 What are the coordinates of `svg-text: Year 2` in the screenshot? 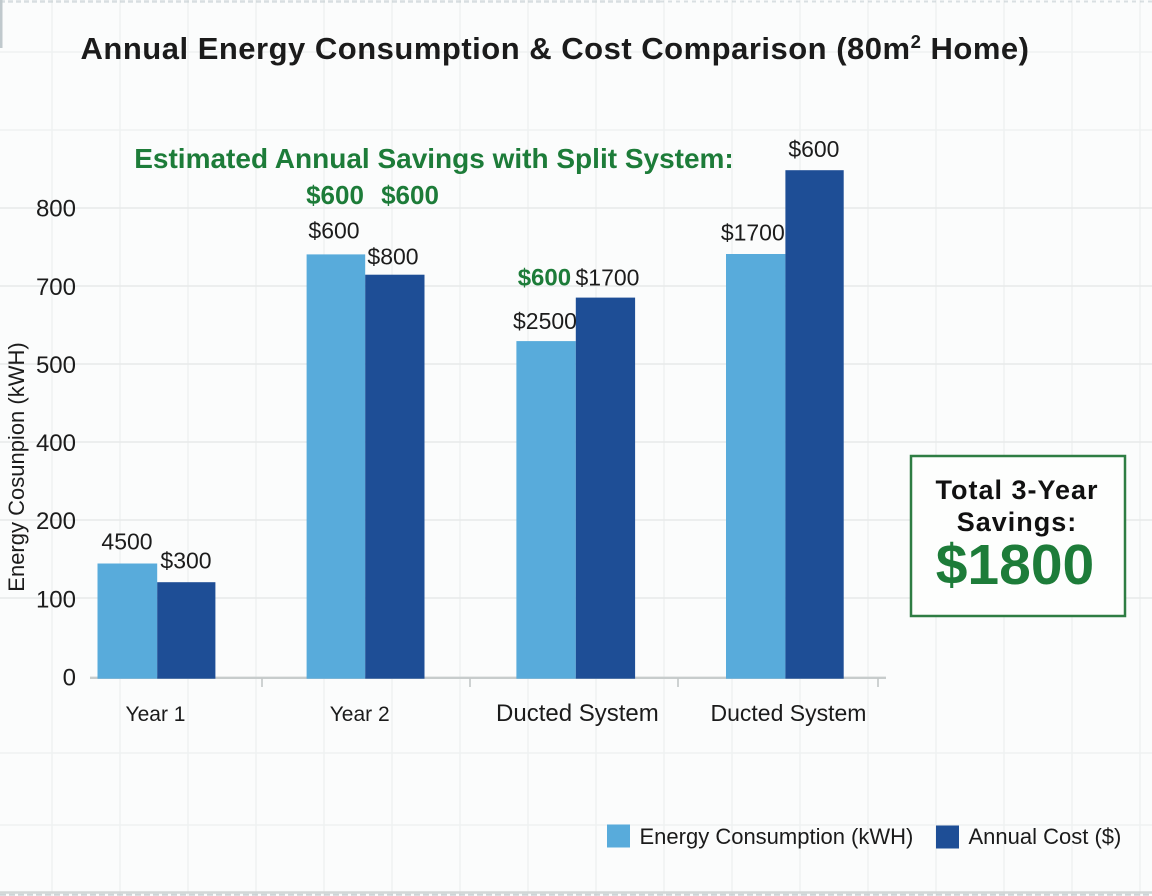 It's located at (360, 714).